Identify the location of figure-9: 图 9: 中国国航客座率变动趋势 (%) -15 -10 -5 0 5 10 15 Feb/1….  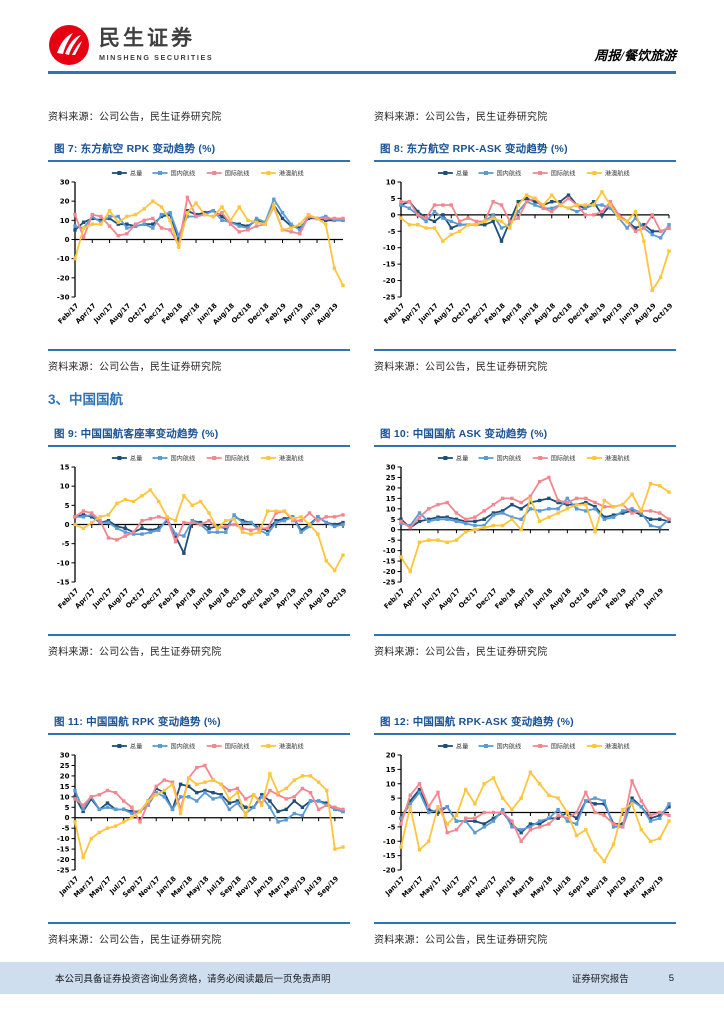
(199, 542).